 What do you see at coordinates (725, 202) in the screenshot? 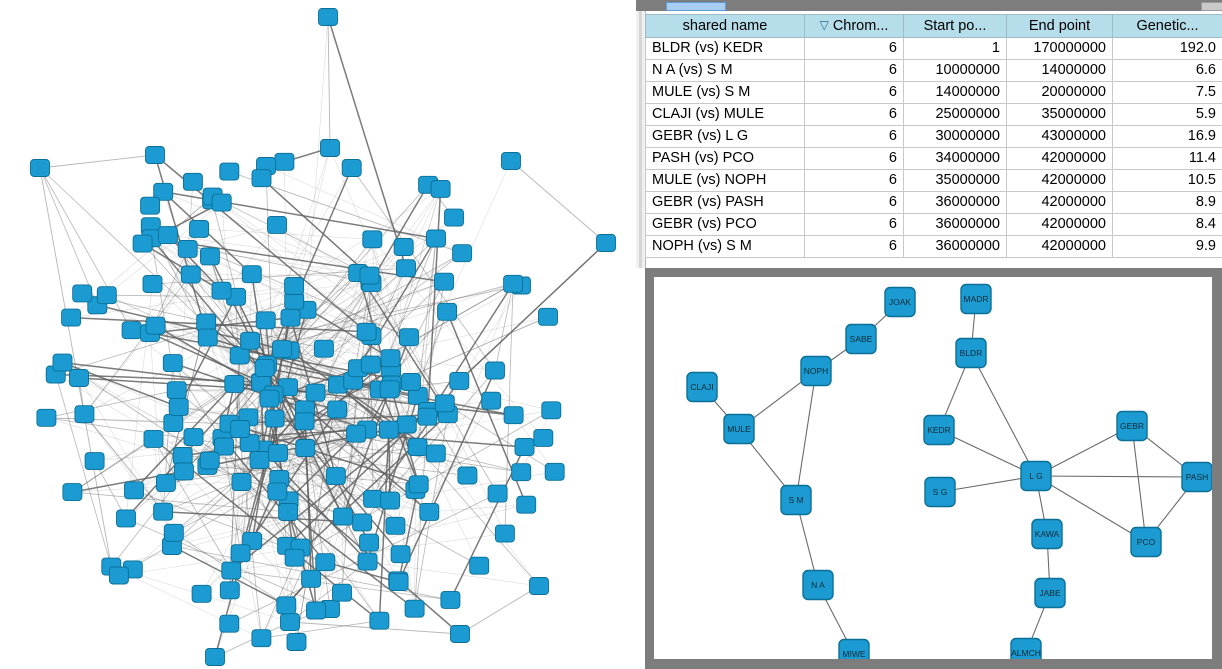
I see `cell-shared_name: GEBR (vs) PASH` at bounding box center [725, 202].